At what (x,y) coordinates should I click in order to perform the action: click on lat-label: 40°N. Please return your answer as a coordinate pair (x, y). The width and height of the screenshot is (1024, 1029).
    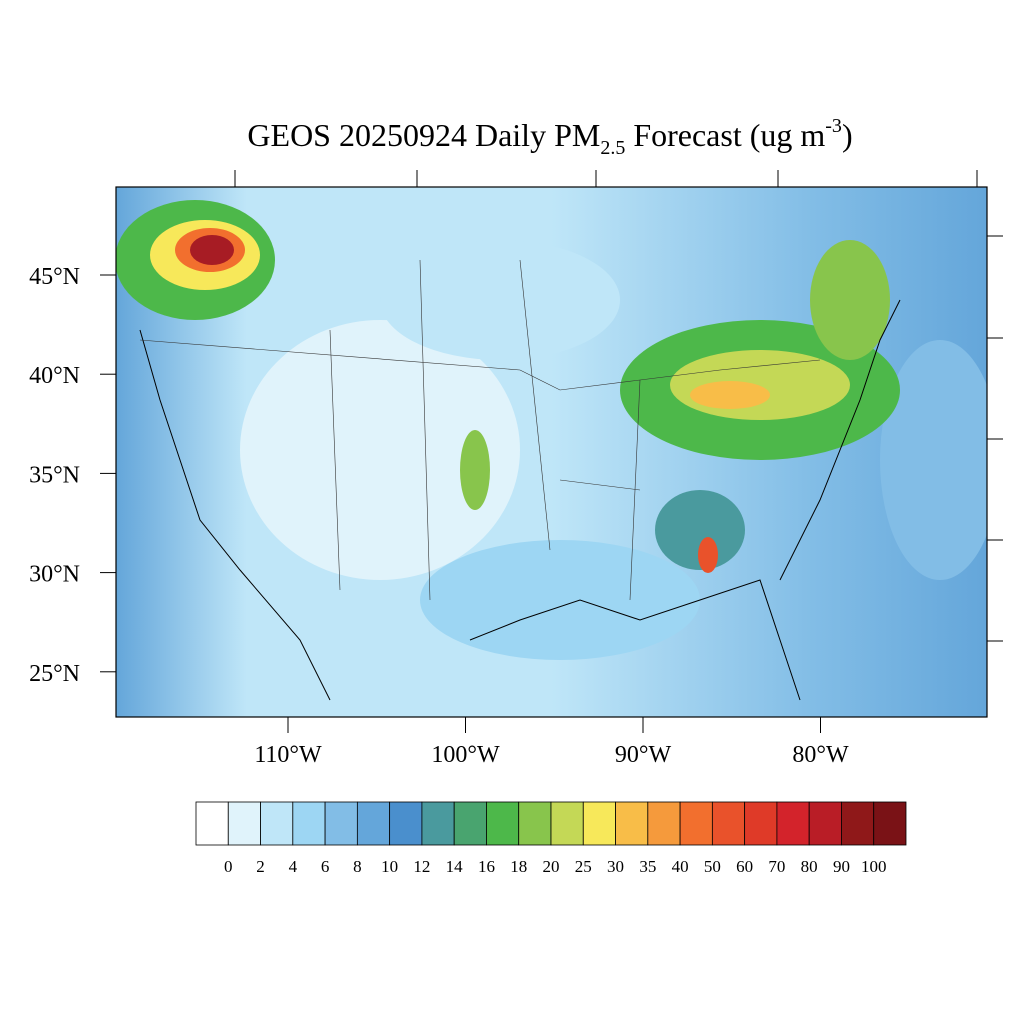
    Looking at the image, I should click on (54, 376).